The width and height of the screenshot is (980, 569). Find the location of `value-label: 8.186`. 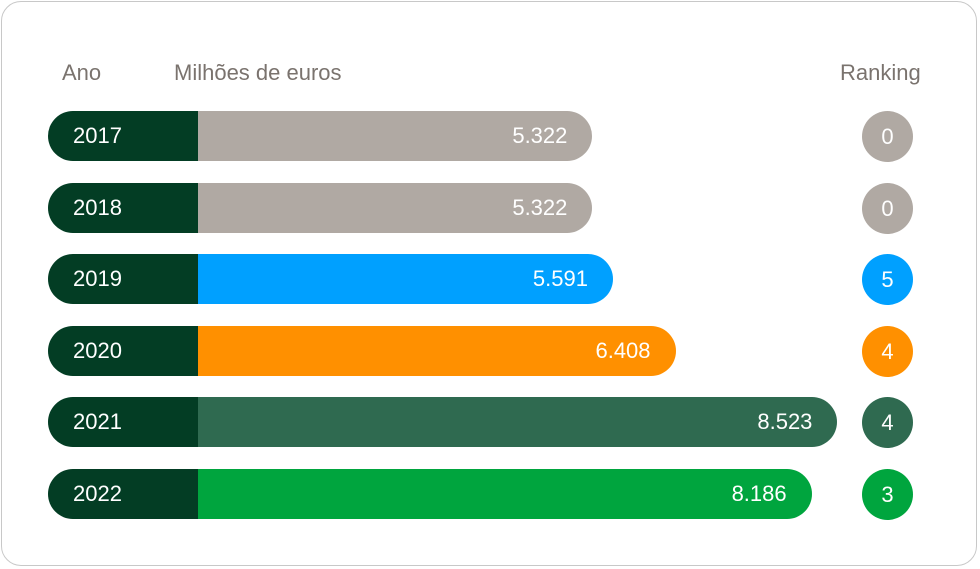

value-label: 8.186 is located at coordinates (759, 493).